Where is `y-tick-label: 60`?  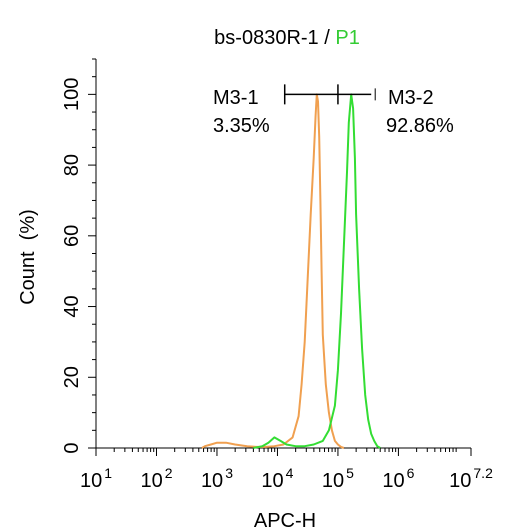
y-tick-label: 60 is located at coordinates (72, 236).